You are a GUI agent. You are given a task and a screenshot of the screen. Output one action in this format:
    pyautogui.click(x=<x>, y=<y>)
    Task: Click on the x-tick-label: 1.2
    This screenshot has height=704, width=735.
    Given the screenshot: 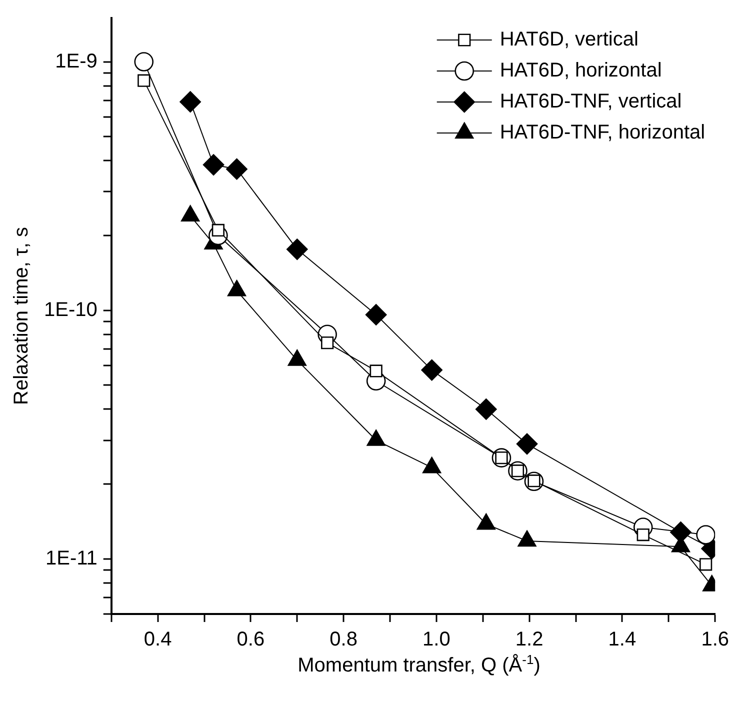 What is the action you would take?
    pyautogui.click(x=529, y=639)
    